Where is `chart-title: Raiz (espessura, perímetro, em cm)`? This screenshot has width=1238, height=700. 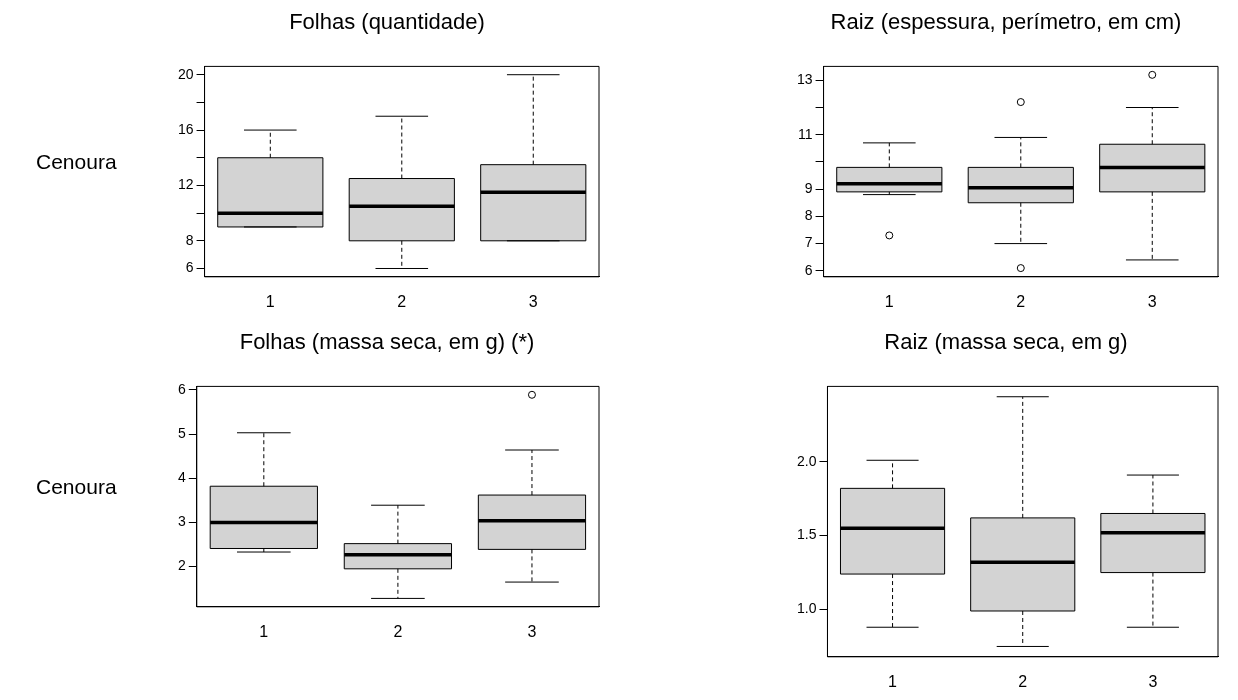 chart-title: Raiz (espessura, perímetro, em cm) is located at coordinates (1006, 22).